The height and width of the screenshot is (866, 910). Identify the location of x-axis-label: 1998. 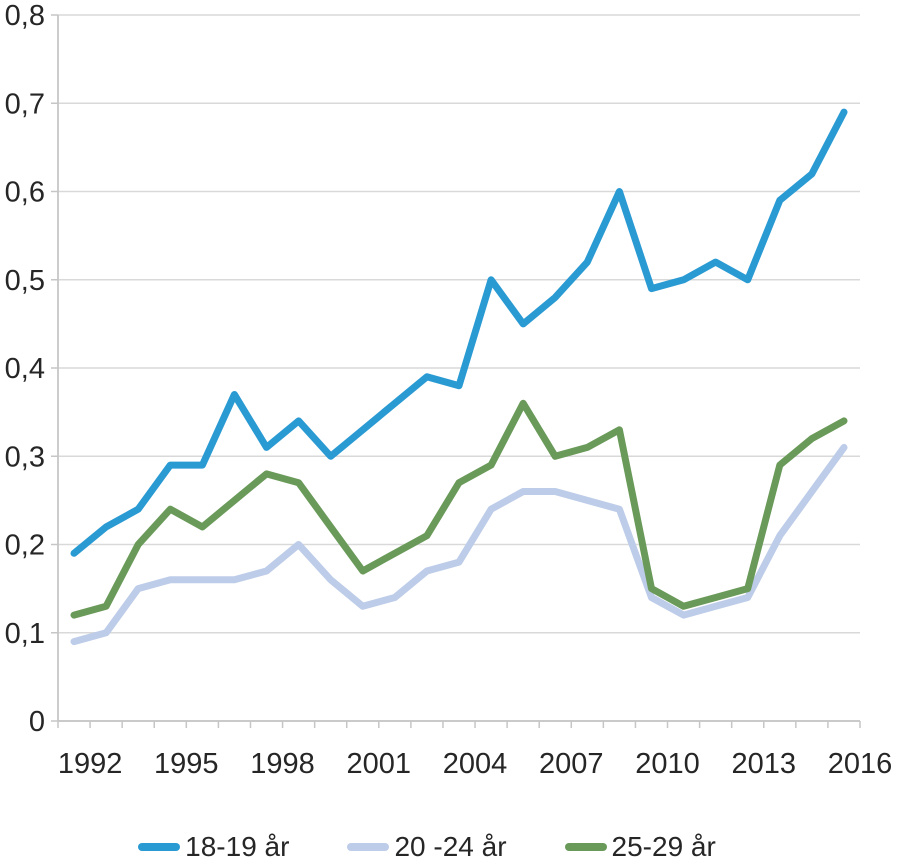
(282, 764).